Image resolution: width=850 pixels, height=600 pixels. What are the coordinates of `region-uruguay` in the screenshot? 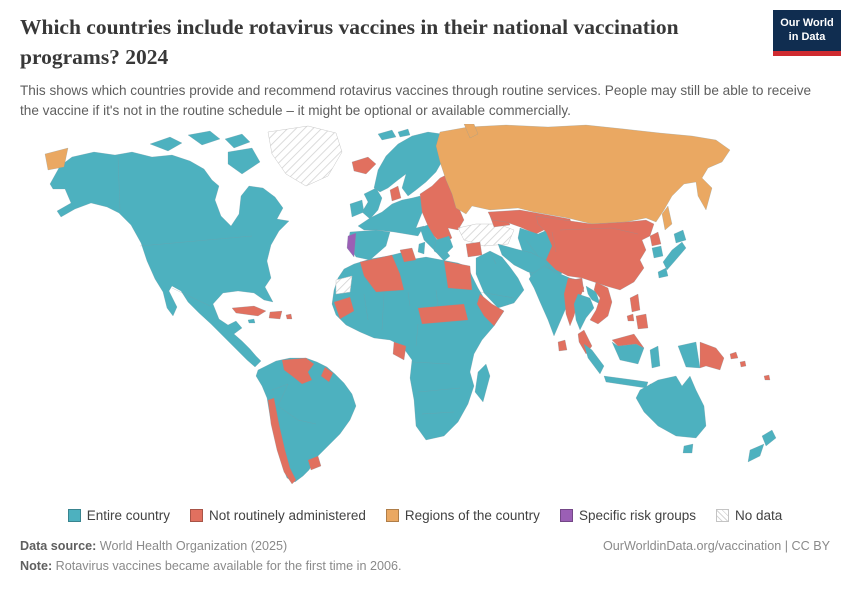 It's located at (314, 462).